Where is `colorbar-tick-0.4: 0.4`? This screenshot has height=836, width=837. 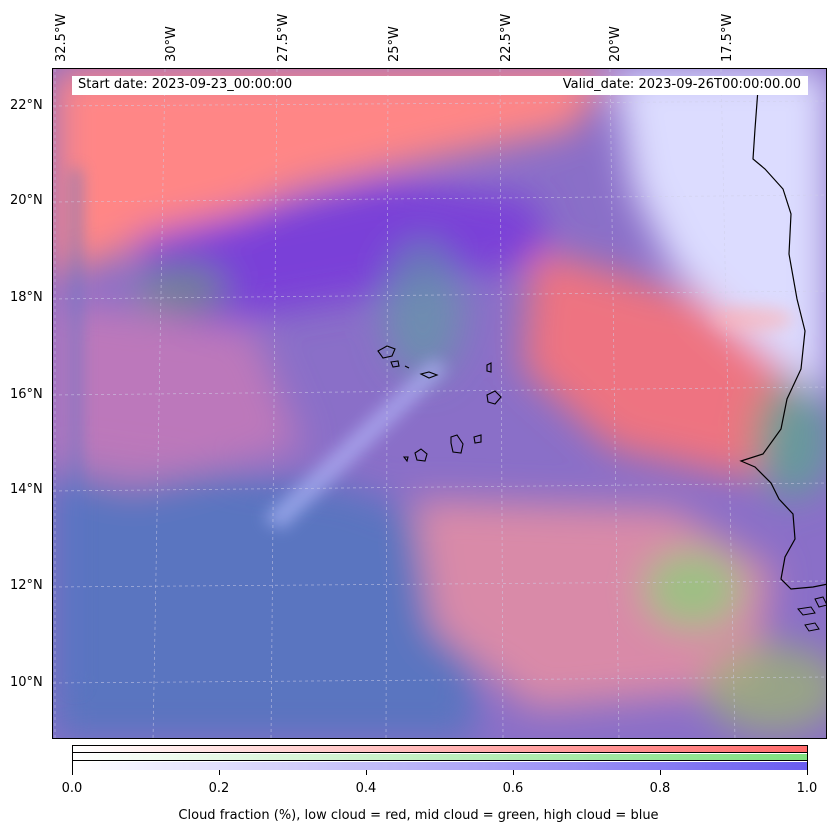 colorbar-tick-0.4: 0.4 is located at coordinates (366, 788).